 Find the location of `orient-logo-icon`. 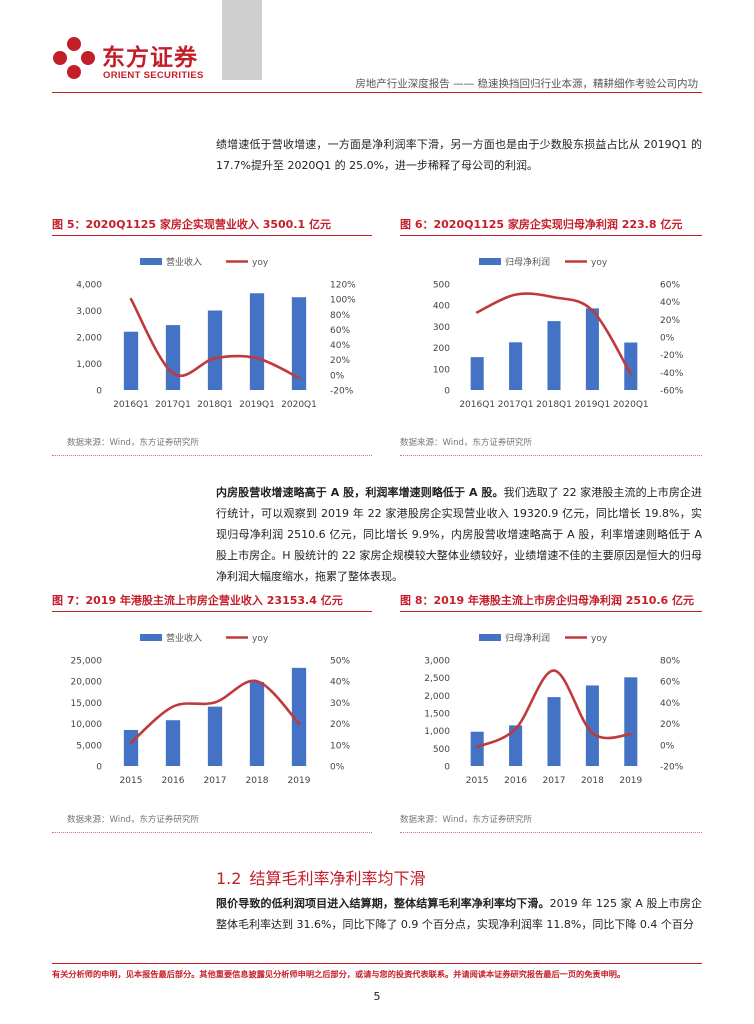

orient-logo-icon is located at coordinates (74, 58).